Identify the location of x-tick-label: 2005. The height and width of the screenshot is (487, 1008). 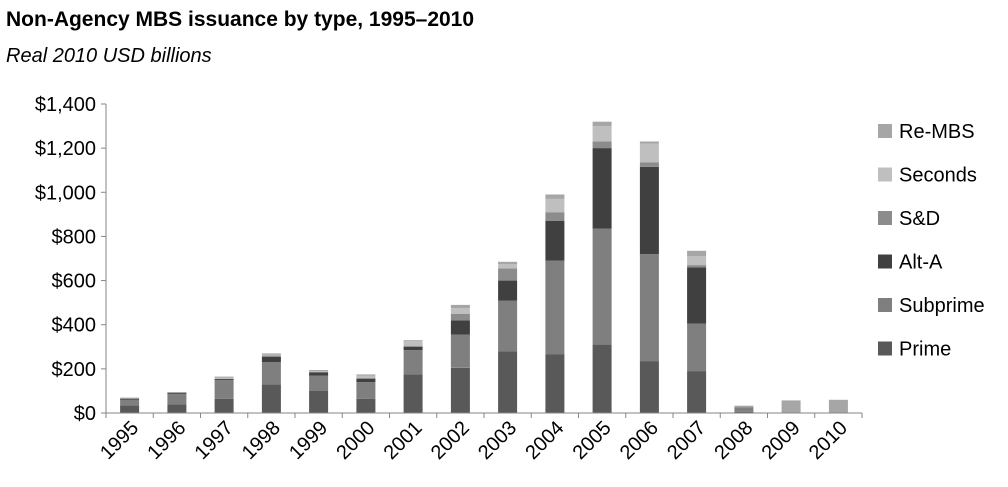
(592, 440).